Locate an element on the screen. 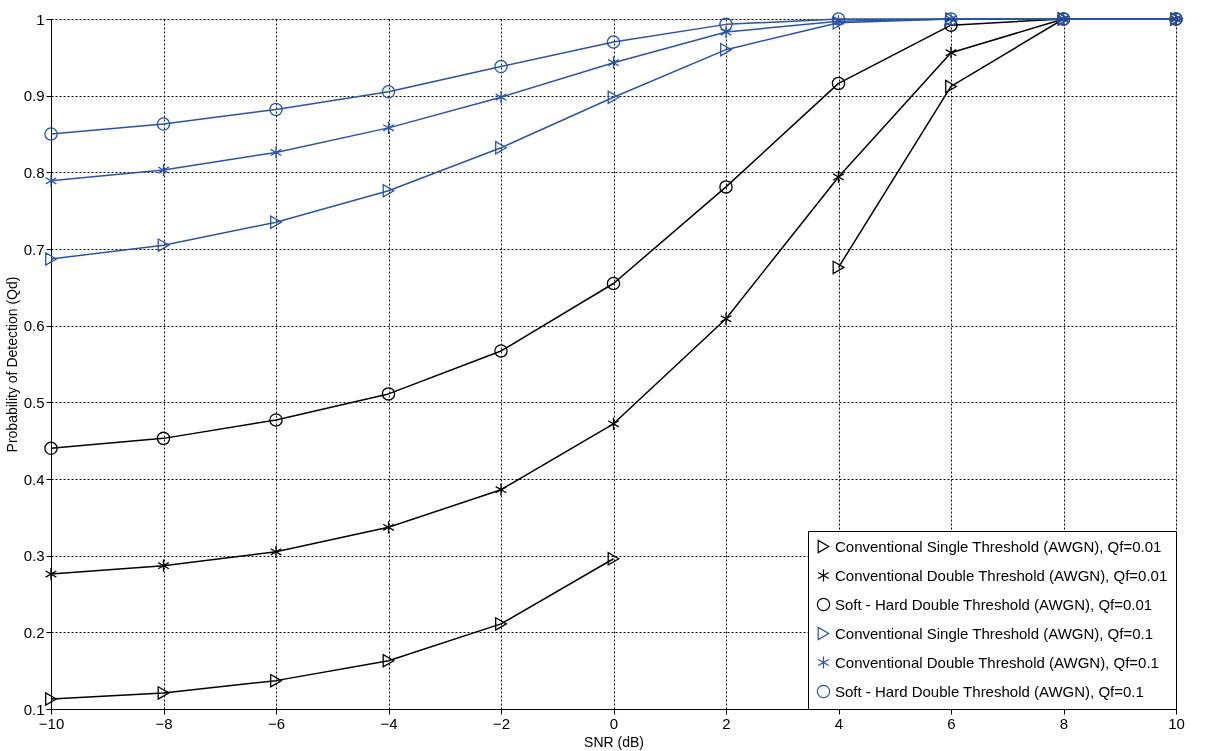 This screenshot has height=751, width=1208. legend-label: Conventional Double Threshold (AWGN), Qf=0.01 is located at coordinates (1001, 575).